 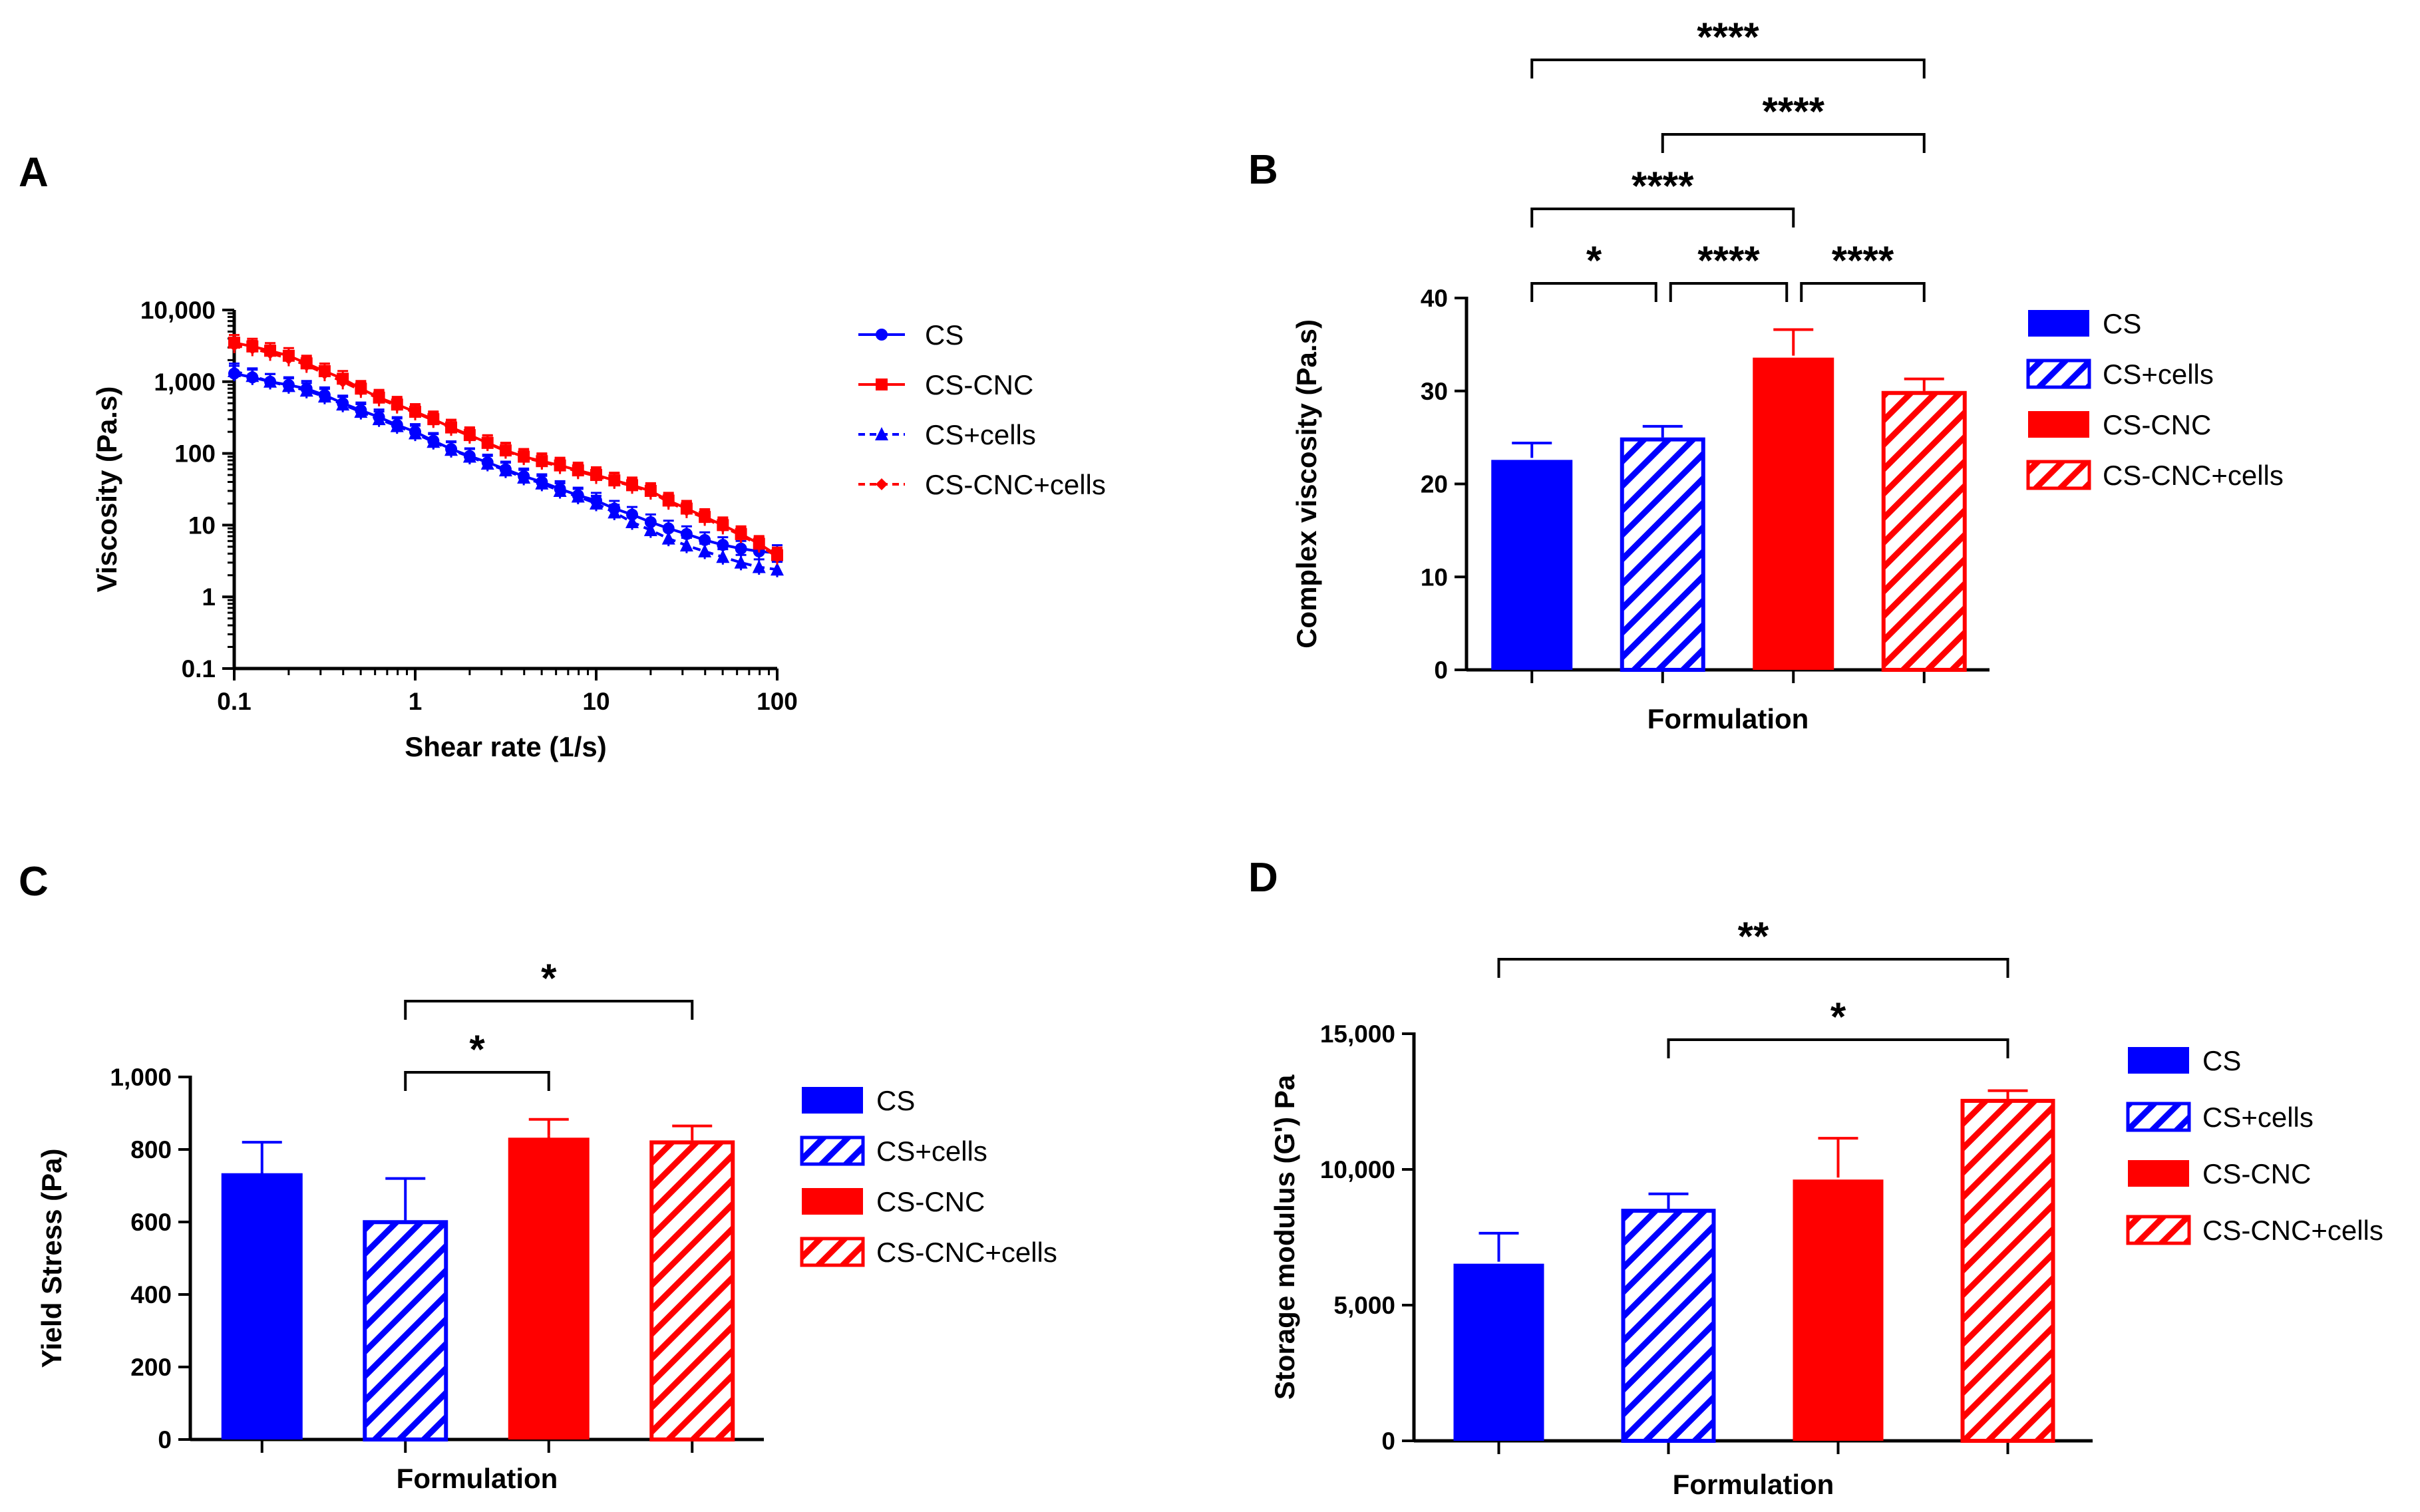 What do you see at coordinates (1306, 484) in the screenshot?
I see `y-axis-title: Complex viscosity (Pa.s)` at bounding box center [1306, 484].